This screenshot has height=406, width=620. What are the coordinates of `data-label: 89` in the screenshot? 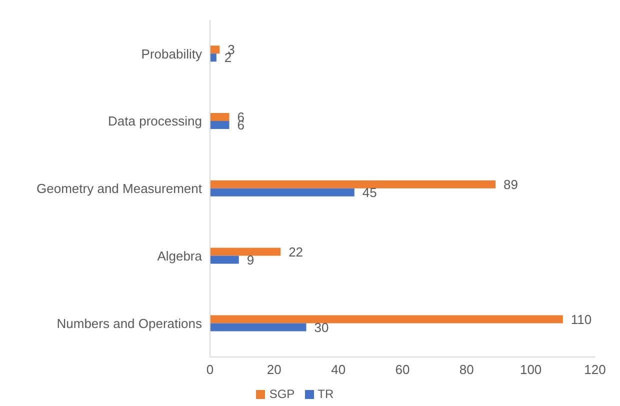 It's located at (511, 184).